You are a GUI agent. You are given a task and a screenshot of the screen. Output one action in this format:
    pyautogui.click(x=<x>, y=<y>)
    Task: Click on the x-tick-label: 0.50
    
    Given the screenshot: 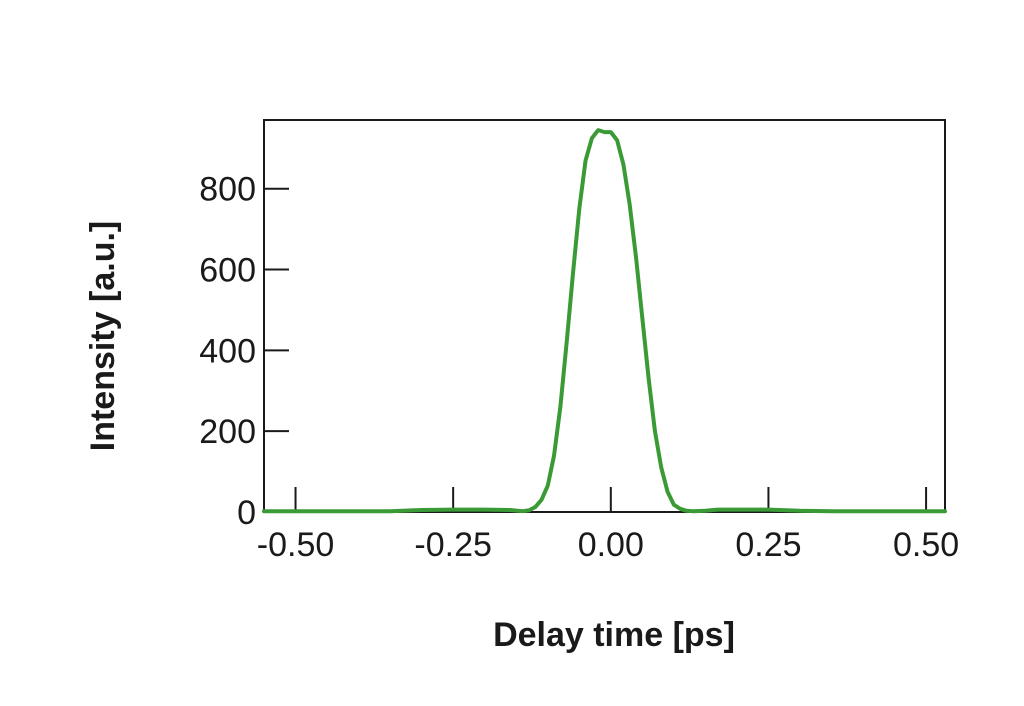 What is the action you would take?
    pyautogui.click(x=926, y=545)
    